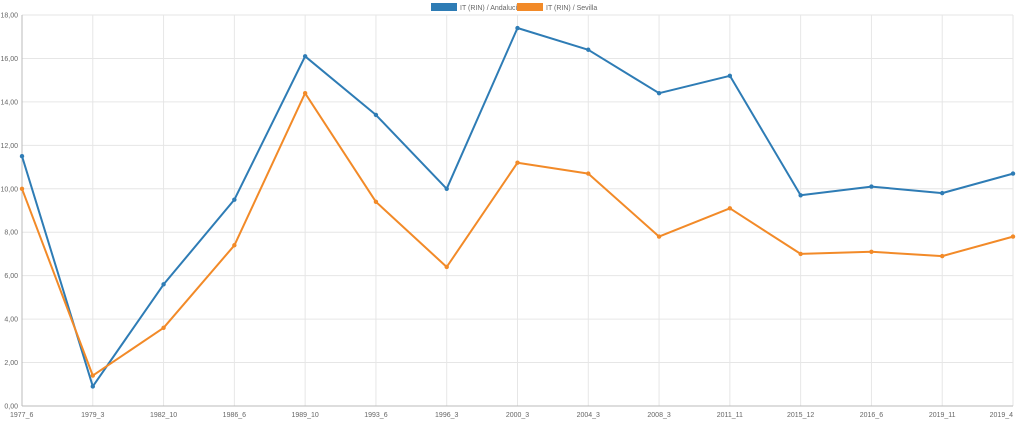  I want to click on y-tick-label: 8,00, so click(11, 233).